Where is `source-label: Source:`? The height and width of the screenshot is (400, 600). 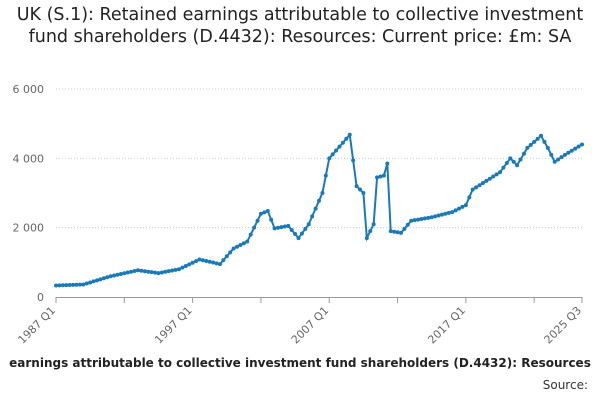 source-label: Source: is located at coordinates (565, 385).